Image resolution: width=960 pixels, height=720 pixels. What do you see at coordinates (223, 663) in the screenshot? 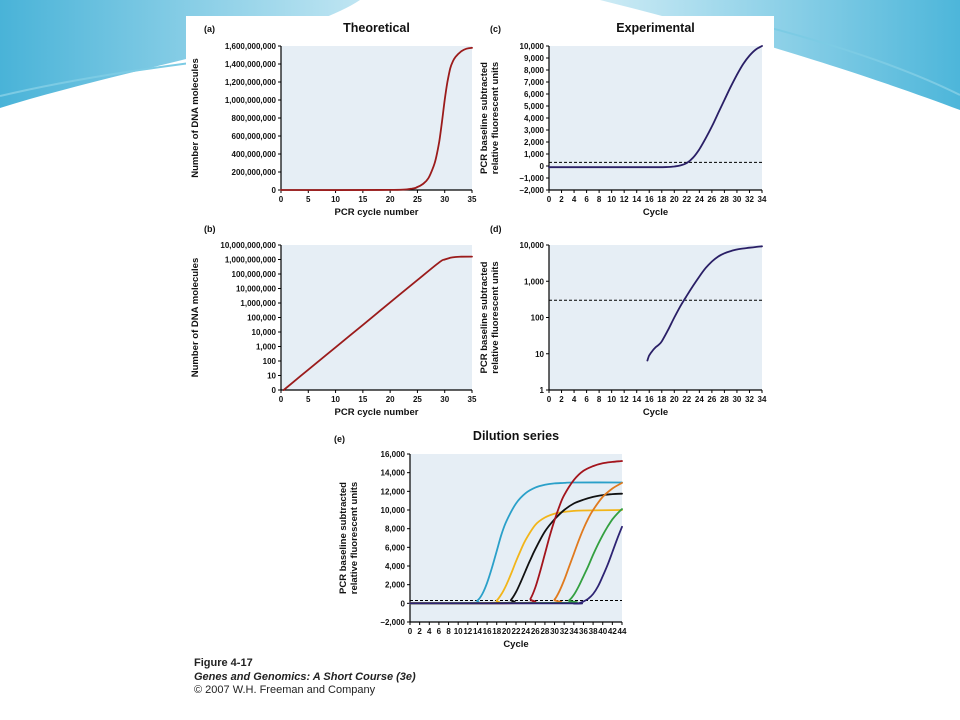
I see `caption-figure-number: Figure 4-17` at bounding box center [223, 663].